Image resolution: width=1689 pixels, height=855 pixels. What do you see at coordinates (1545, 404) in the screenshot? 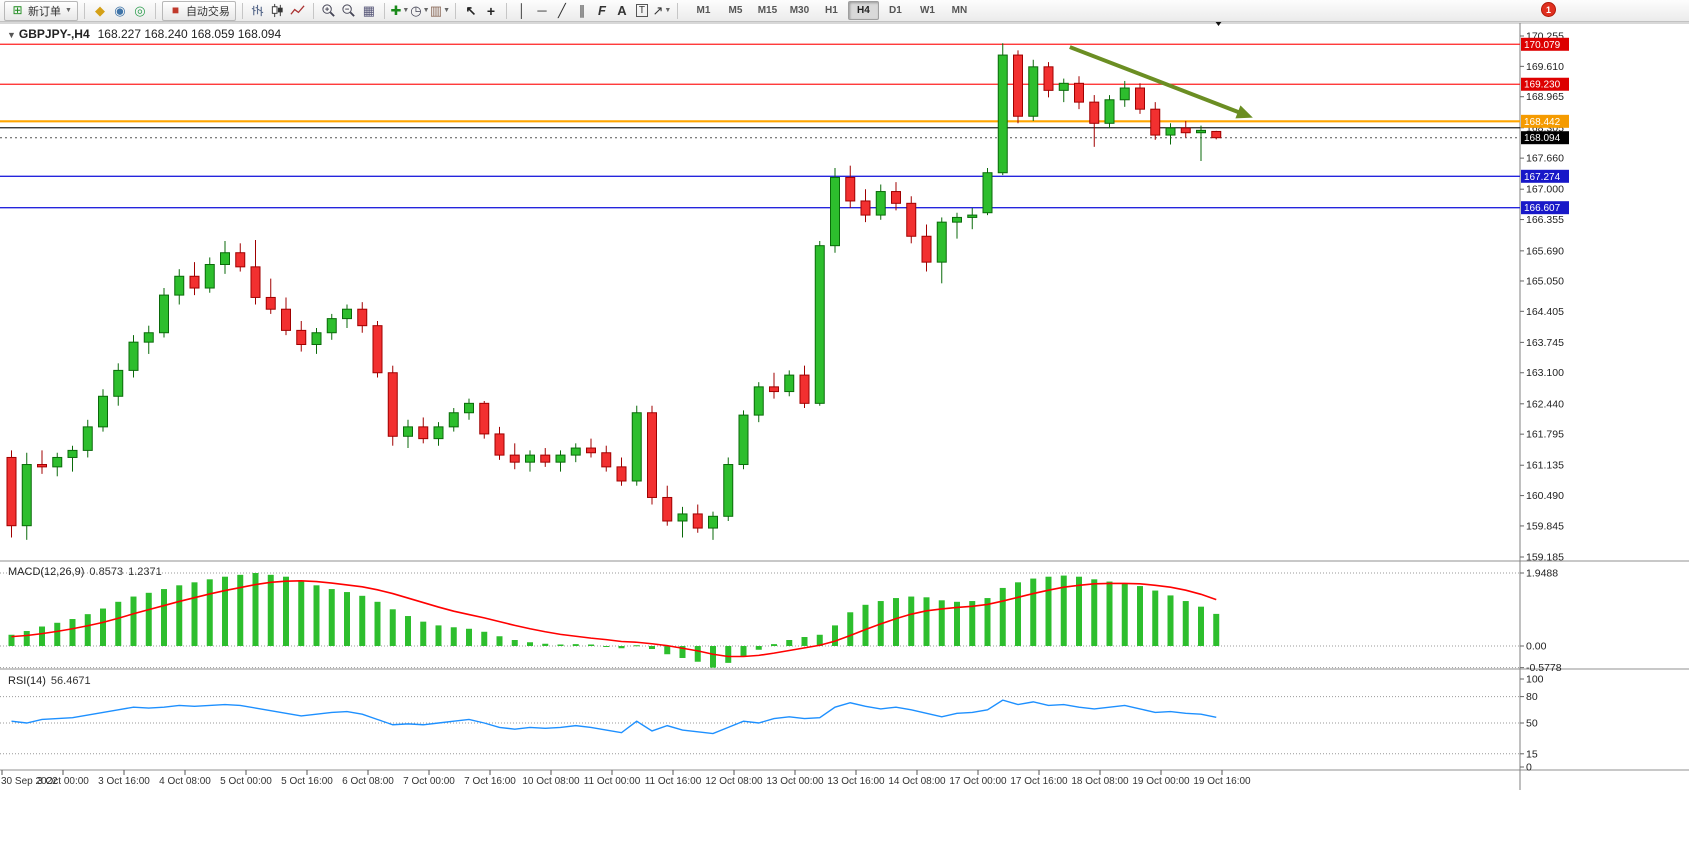
I see `svg-text: 162.440` at bounding box center [1545, 404].